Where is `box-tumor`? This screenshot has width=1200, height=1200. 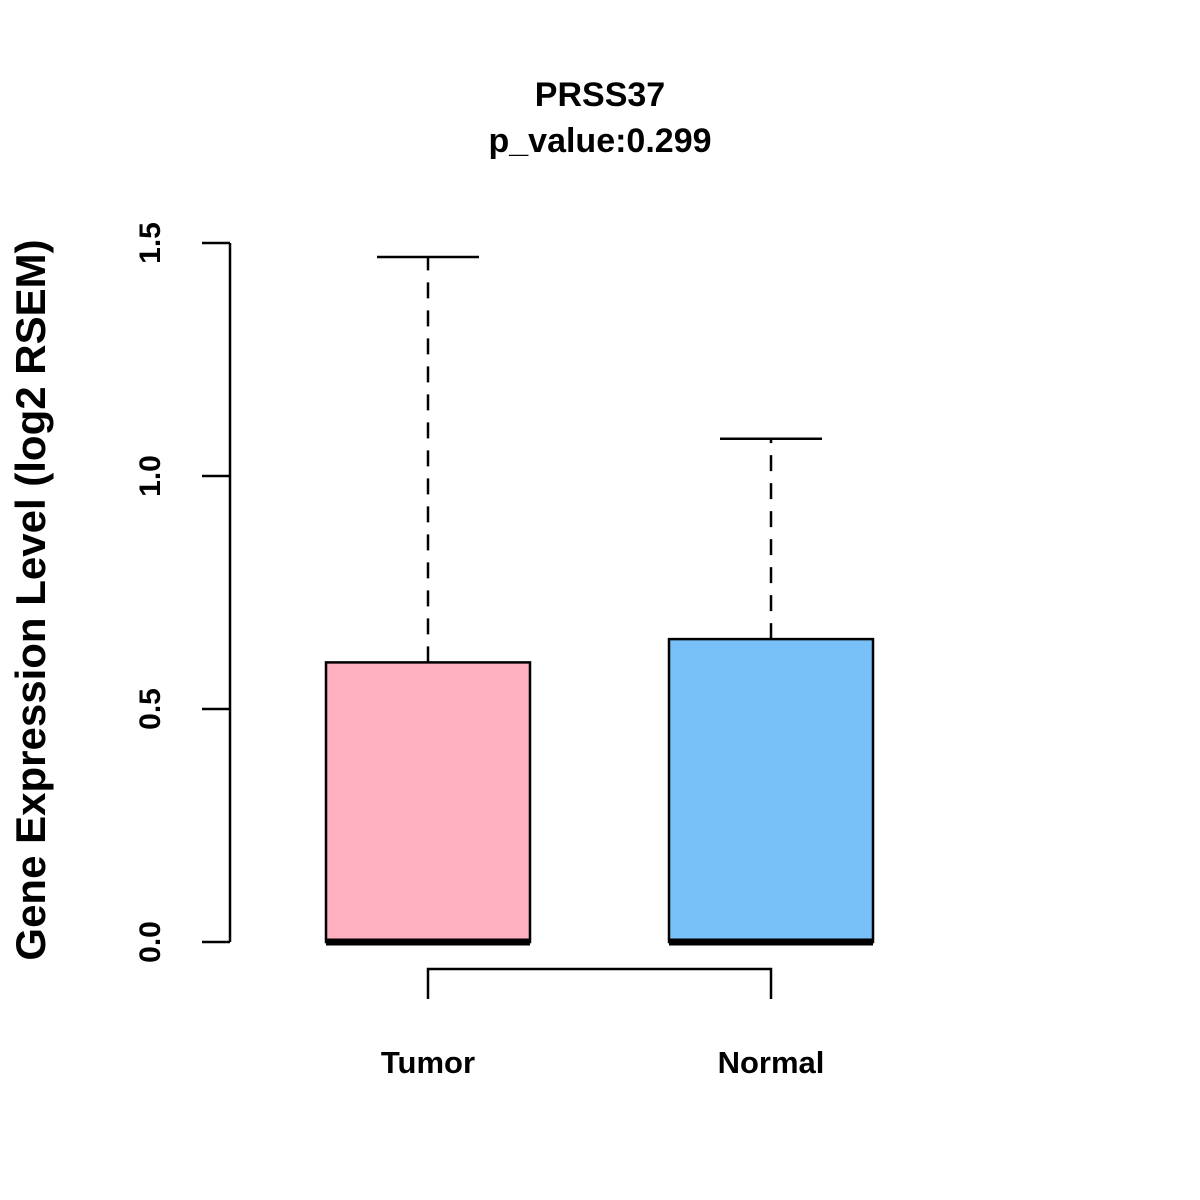 box-tumor is located at coordinates (428, 600).